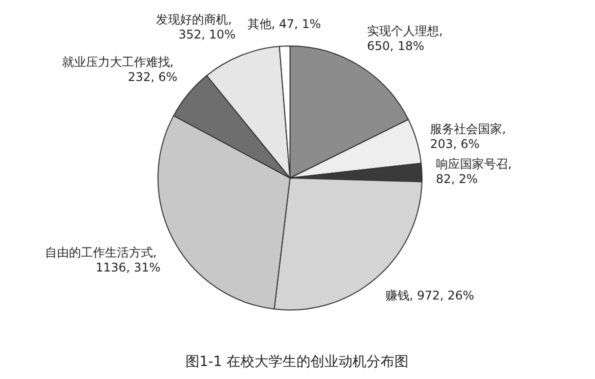 The width and height of the screenshot is (595, 379). Describe the element at coordinates (120, 69) in the screenshot. I see `slice-label: 就业压力大工作难找, 232, 6%` at that location.